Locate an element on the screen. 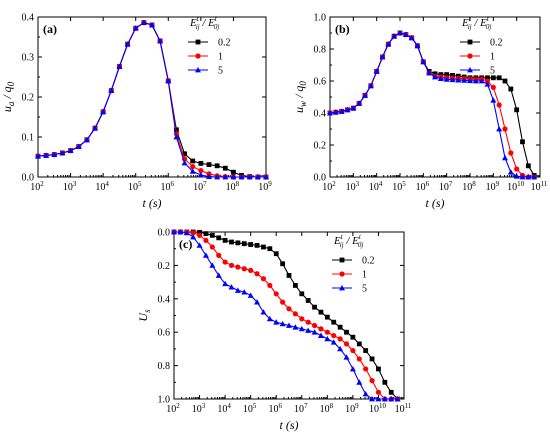  y-tick-label: 1.0 is located at coordinates (320, 18).